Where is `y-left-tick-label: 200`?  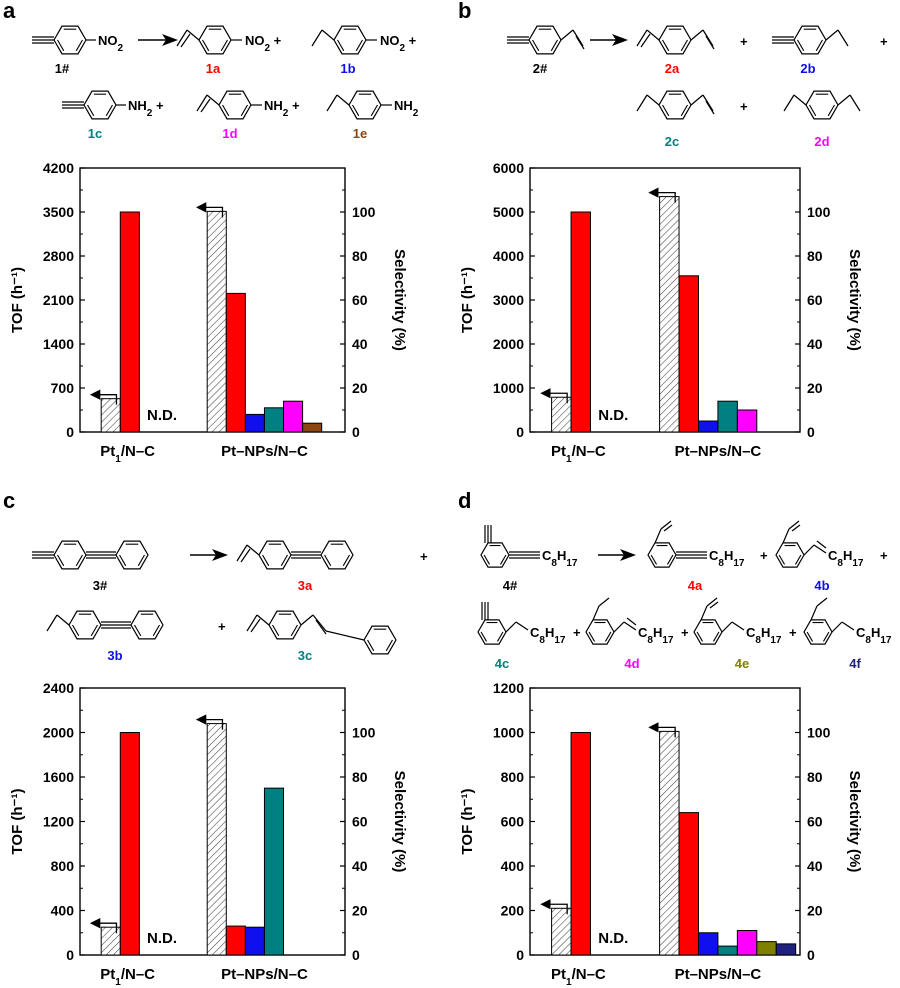
y-left-tick-label: 200 is located at coordinates (513, 911).